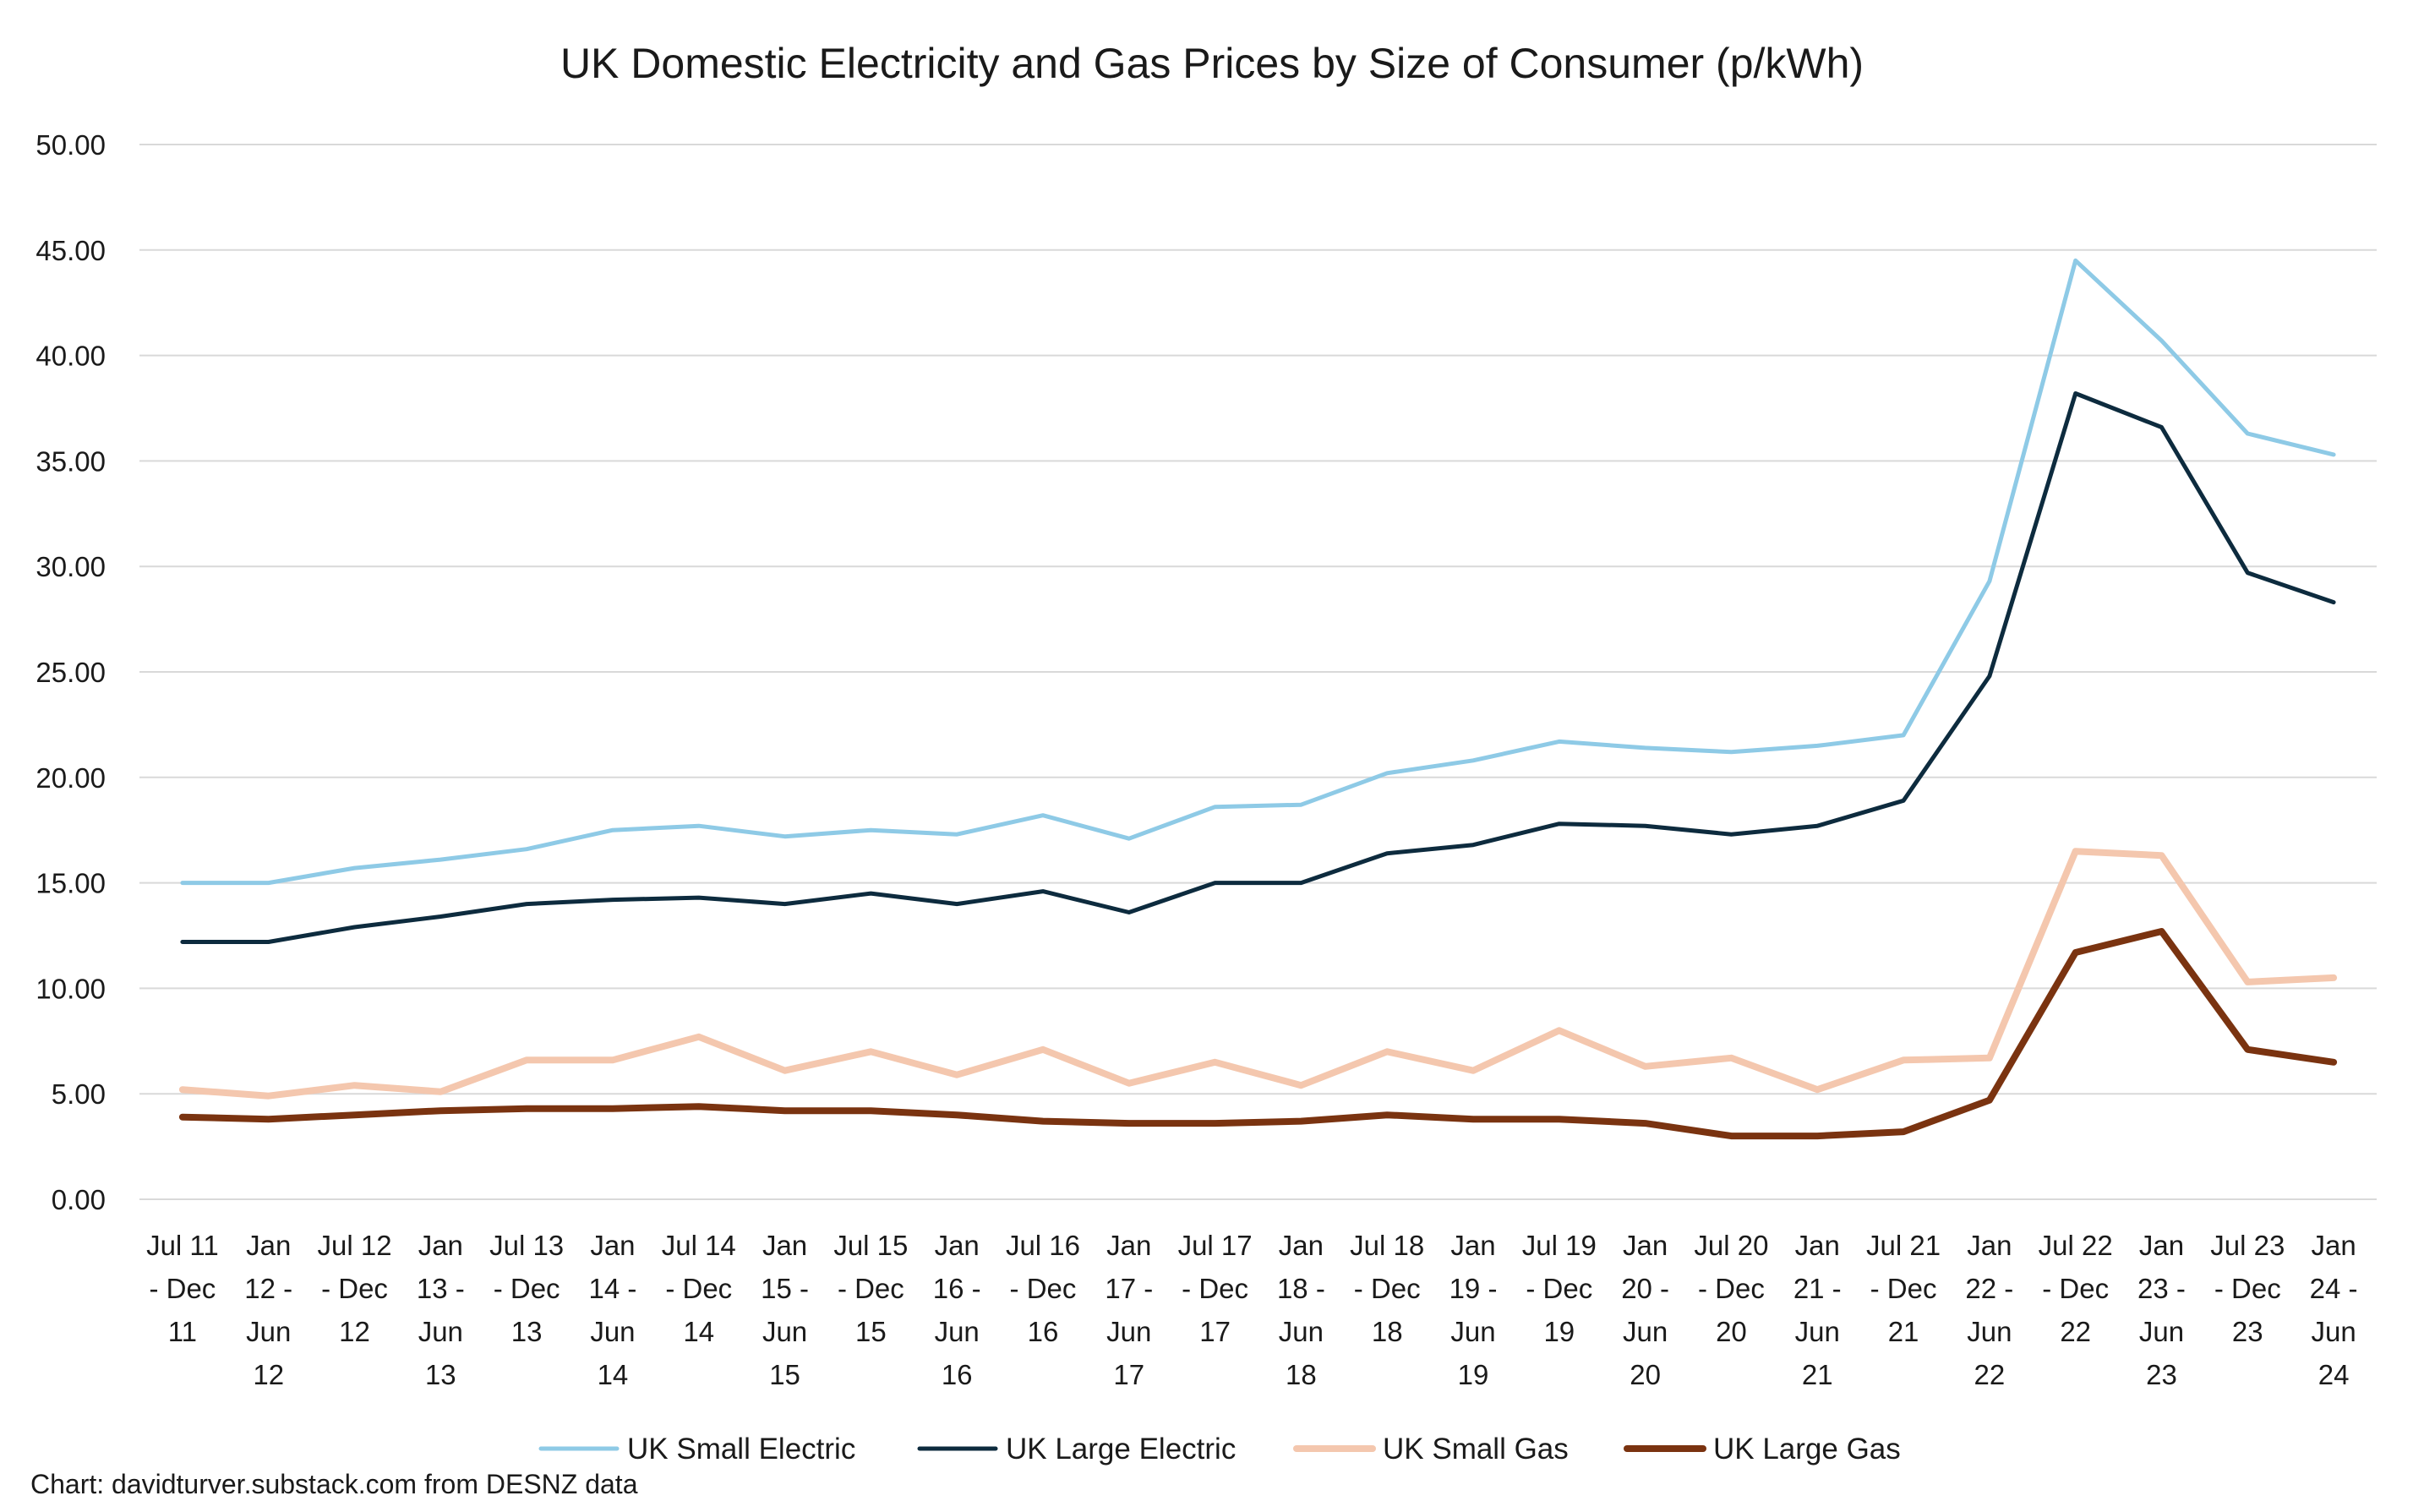 This screenshot has height=1512, width=2424. Describe the element at coordinates (70, 461) in the screenshot. I see `y-tick-label: 35.00` at that location.